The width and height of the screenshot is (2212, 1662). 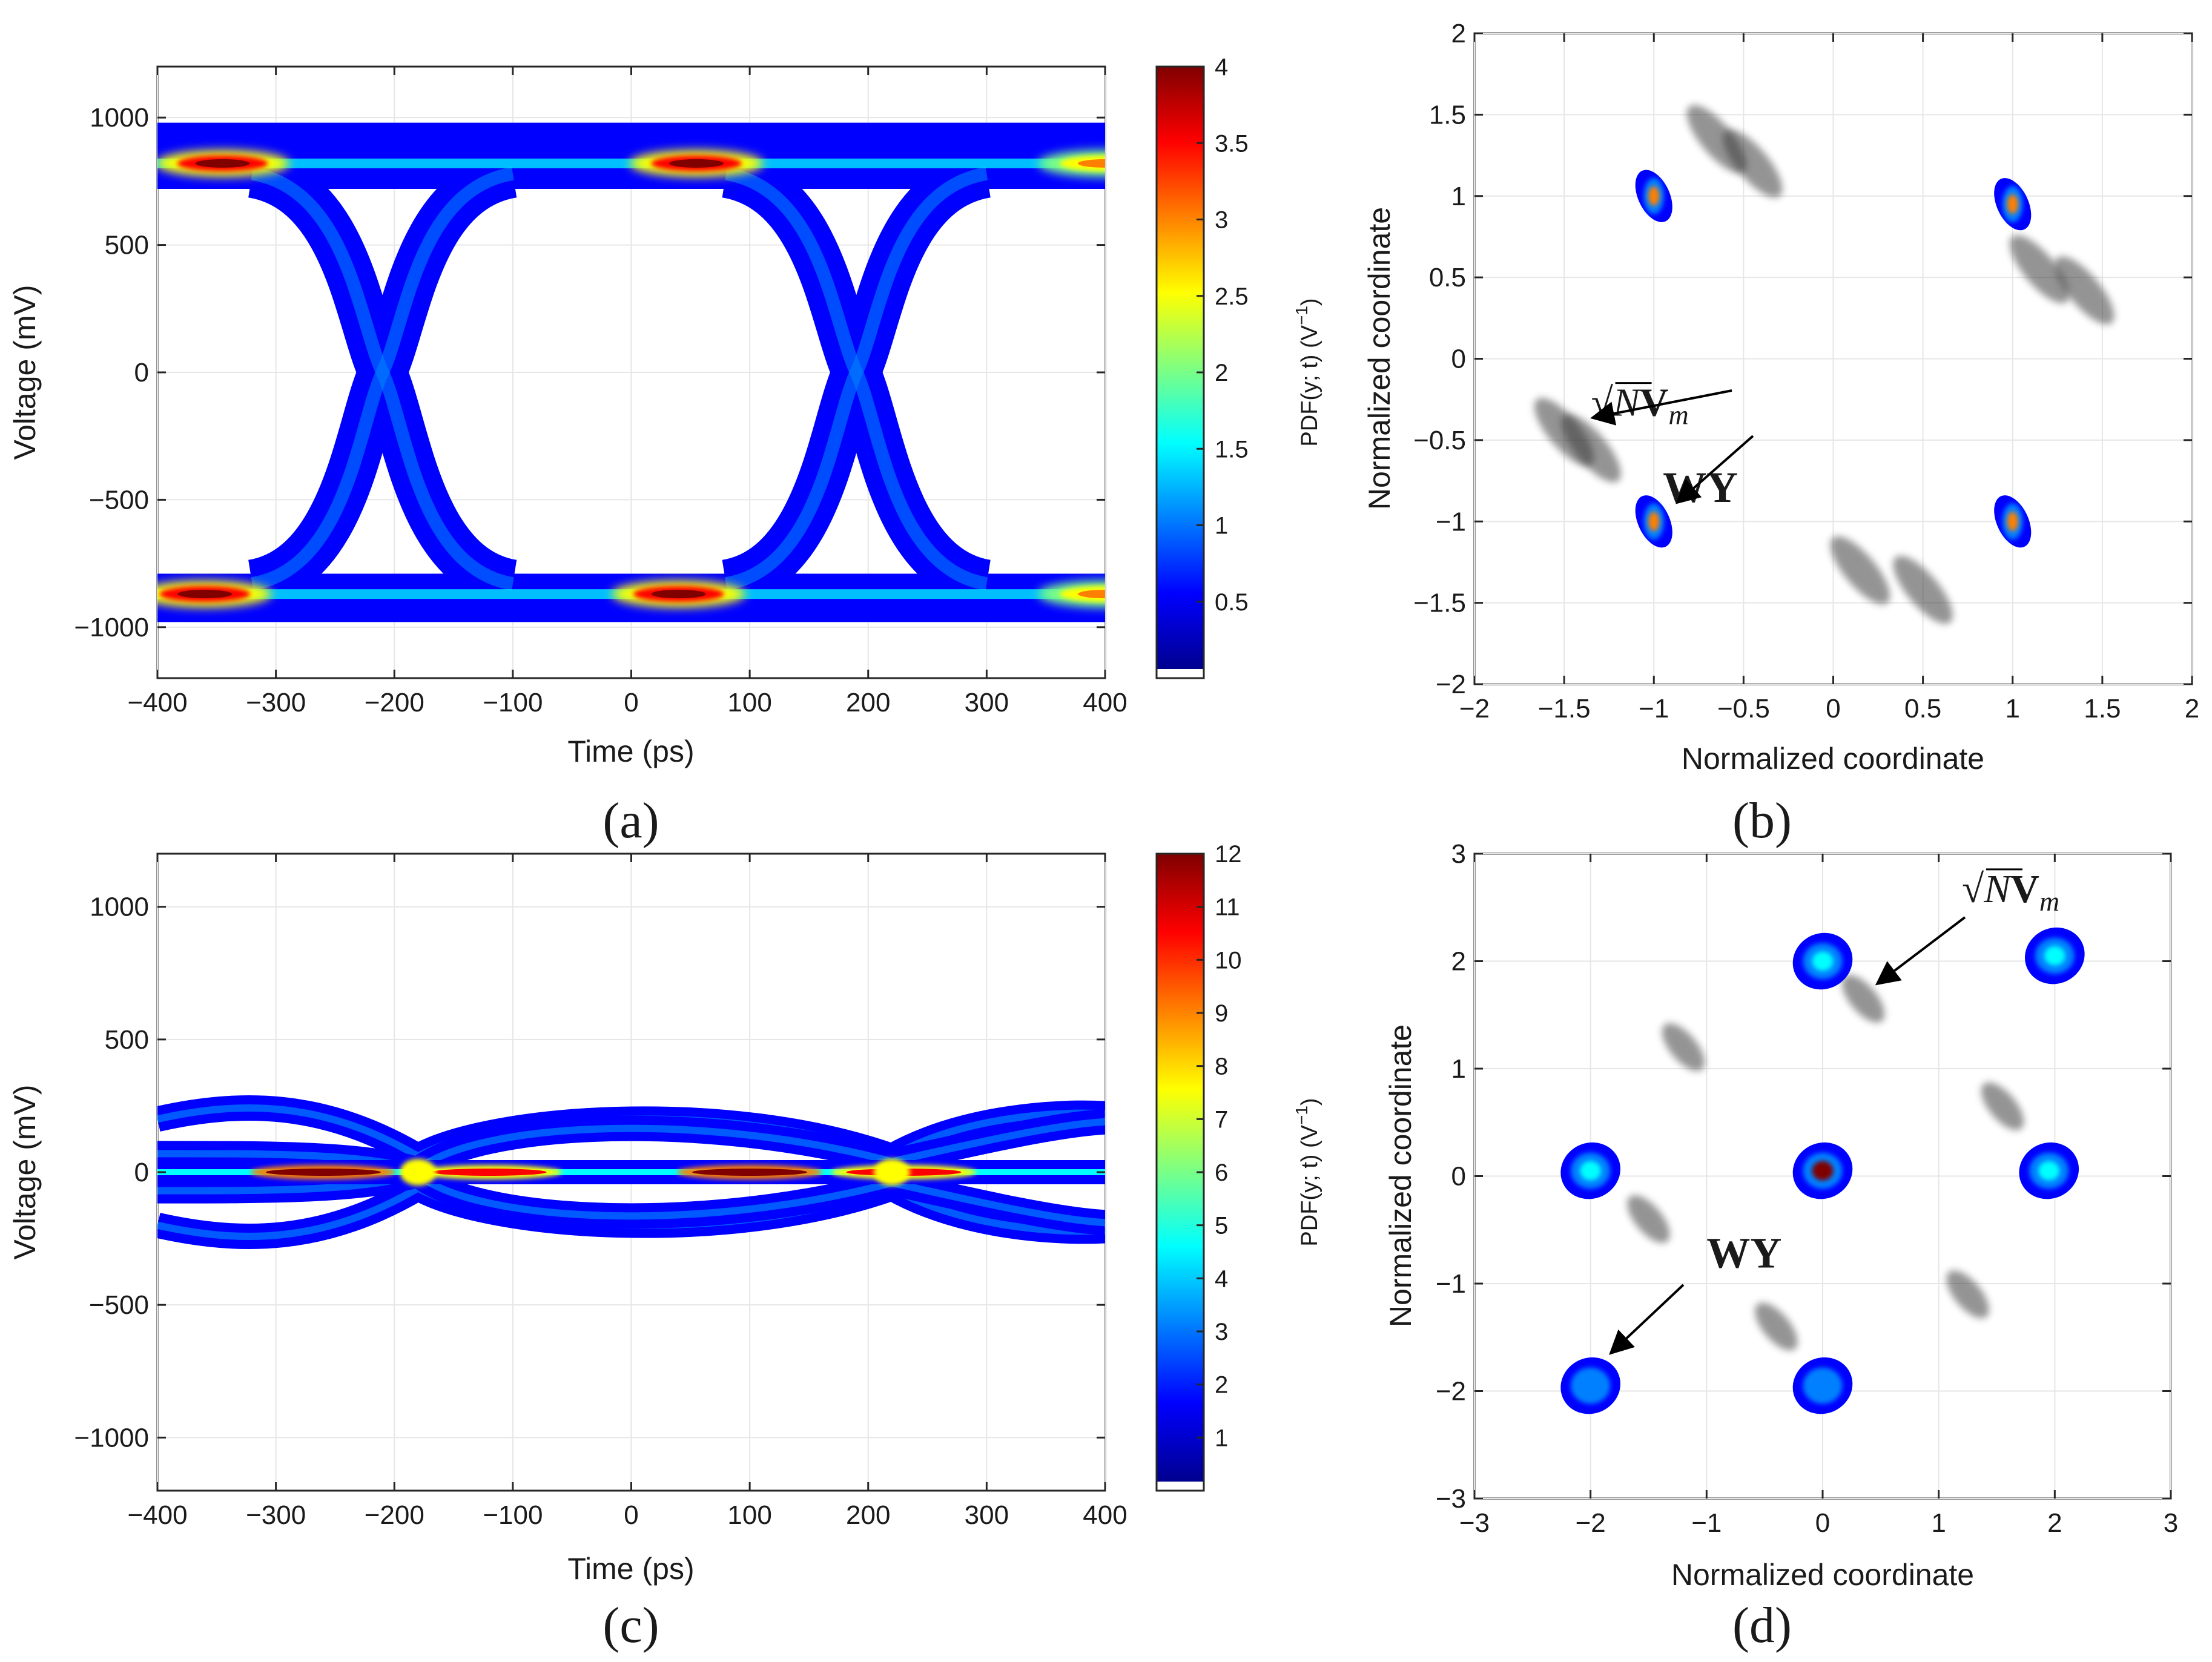 What do you see at coordinates (1221, 1067) in the screenshot?
I see `colorbar-tick-label: 8` at bounding box center [1221, 1067].